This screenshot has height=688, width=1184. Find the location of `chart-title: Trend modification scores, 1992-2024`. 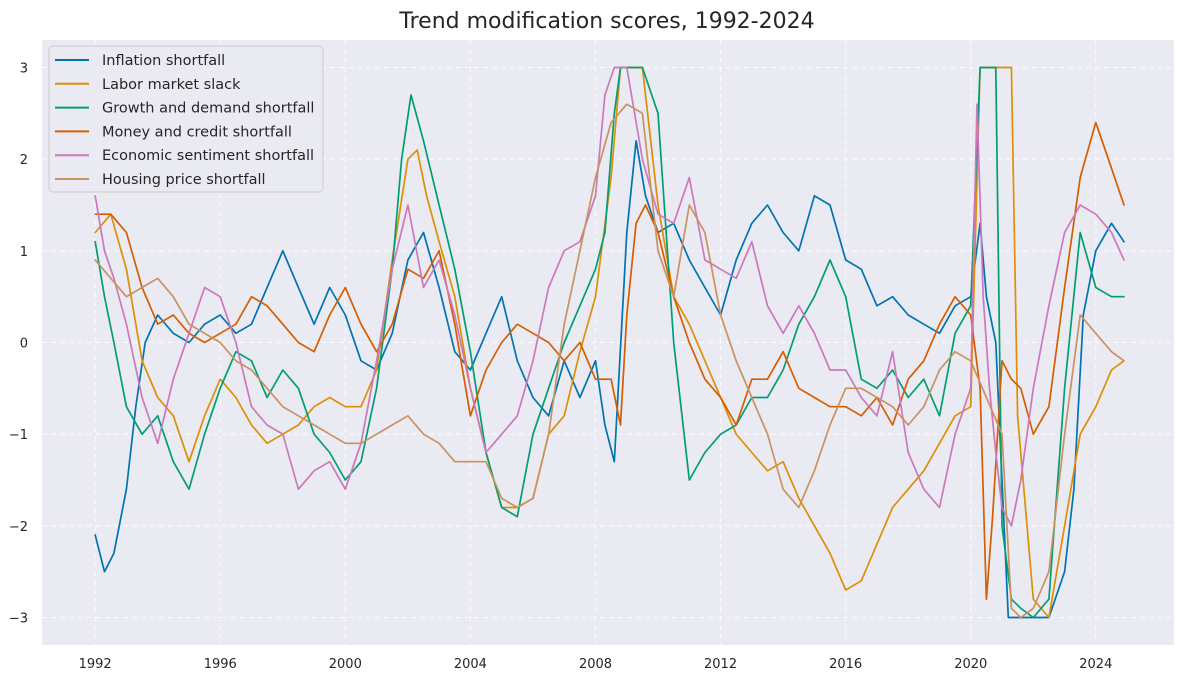

chart-title: Trend modification scores, 1992-2024 is located at coordinates (606, 21).